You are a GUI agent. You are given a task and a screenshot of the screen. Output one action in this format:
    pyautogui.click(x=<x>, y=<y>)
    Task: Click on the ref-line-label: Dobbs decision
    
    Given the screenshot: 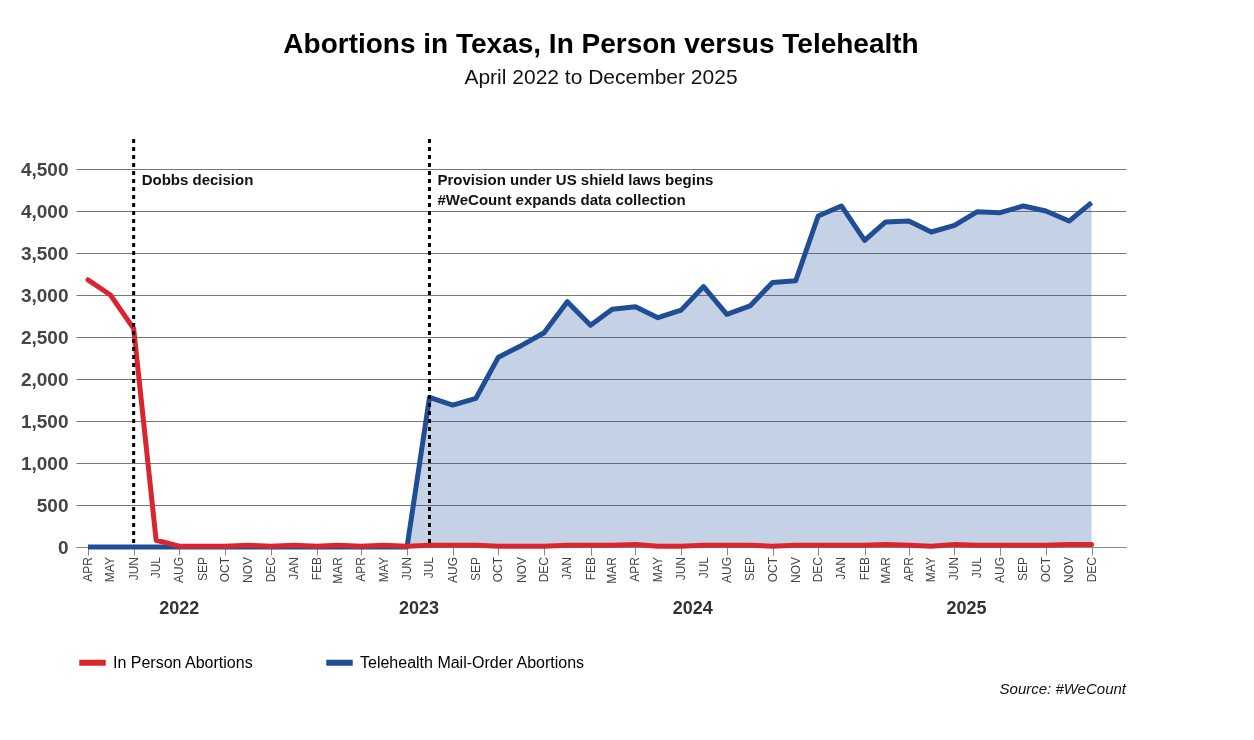 What is the action you would take?
    pyautogui.click(x=197, y=179)
    